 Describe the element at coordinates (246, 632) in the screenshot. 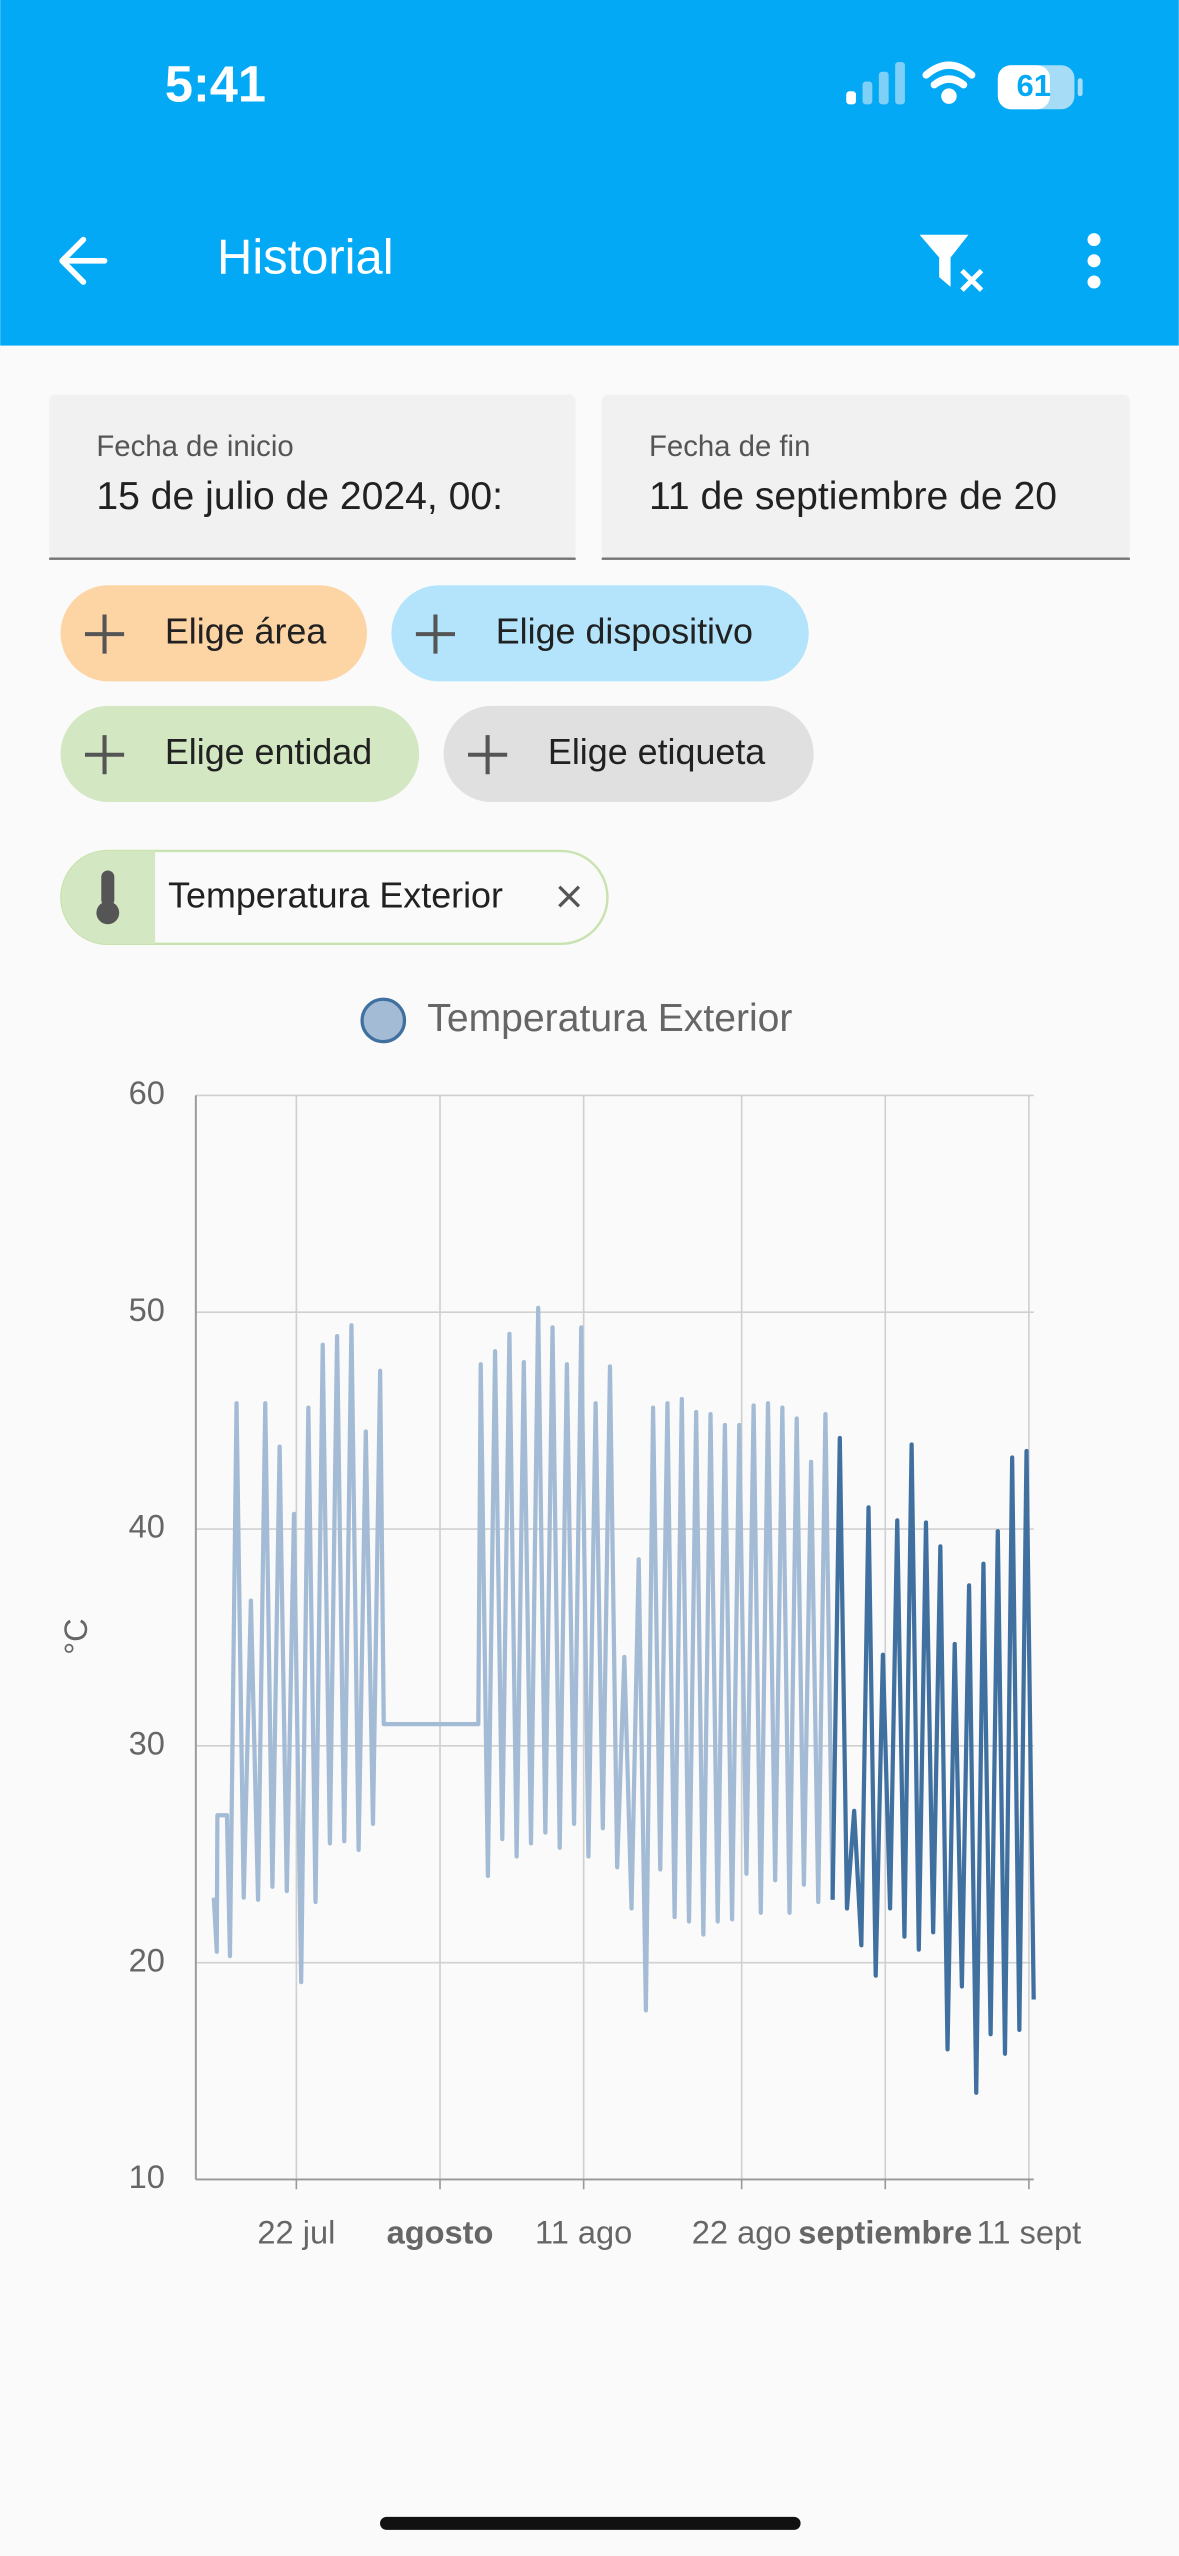

I see `chip-label: Elige área` at that location.